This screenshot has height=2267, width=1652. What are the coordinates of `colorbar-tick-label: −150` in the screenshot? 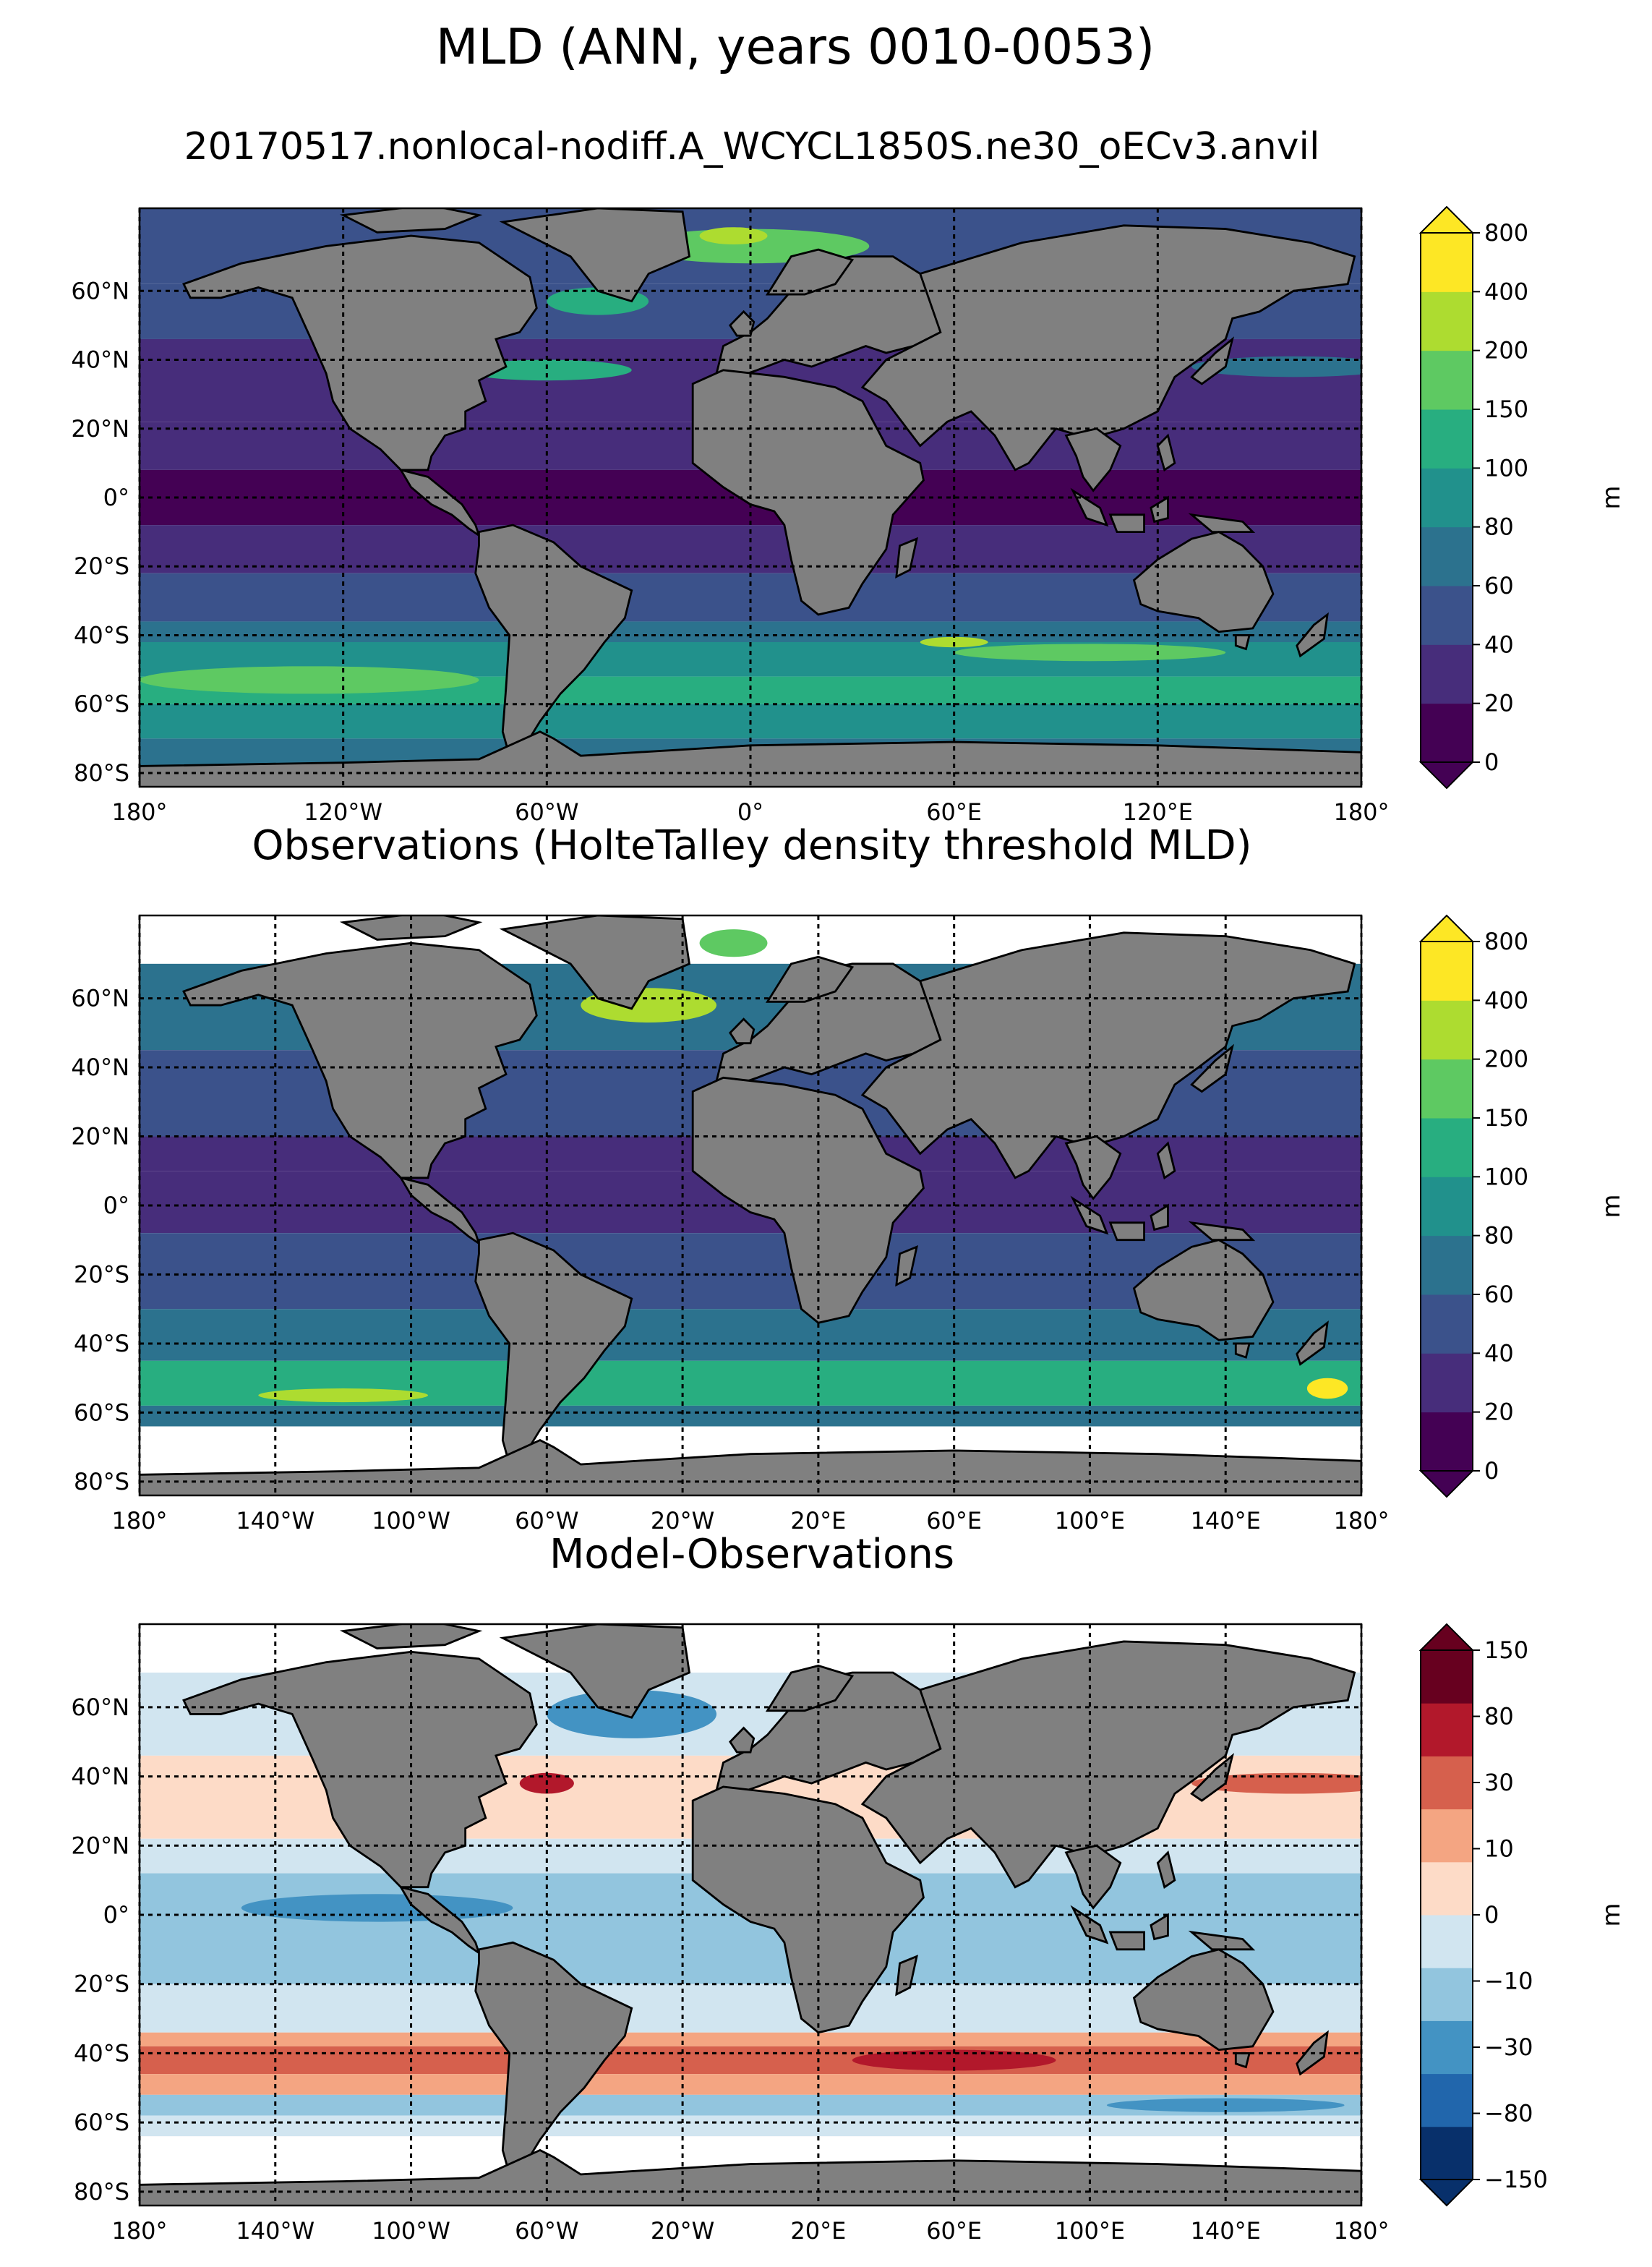 It's located at (1516, 2179).